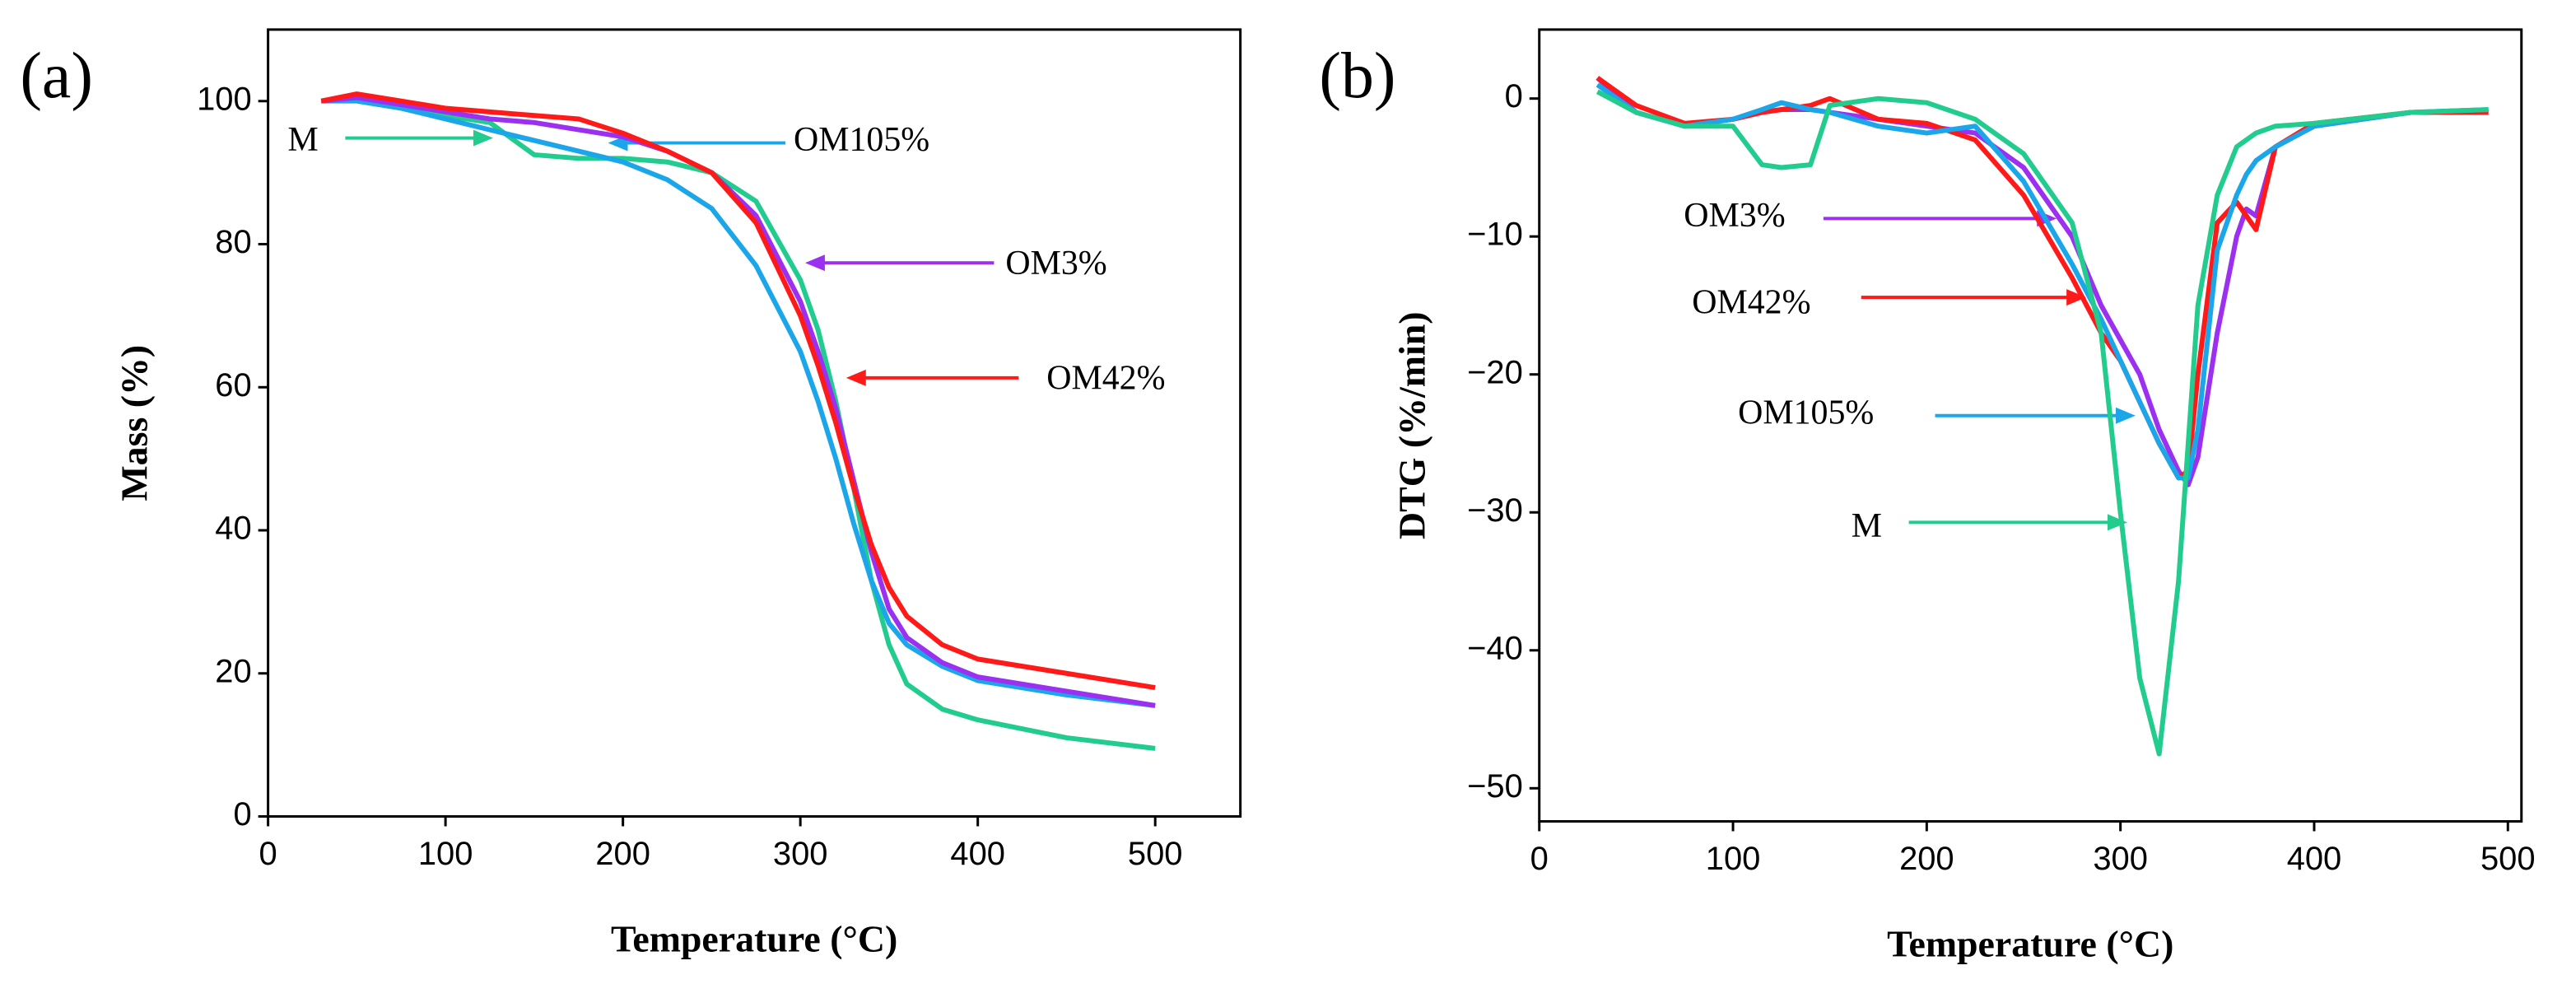 The image size is (2576, 984). What do you see at coordinates (1412, 425) in the screenshot?
I see `y-axis-title: DTG (%/min)` at bounding box center [1412, 425].